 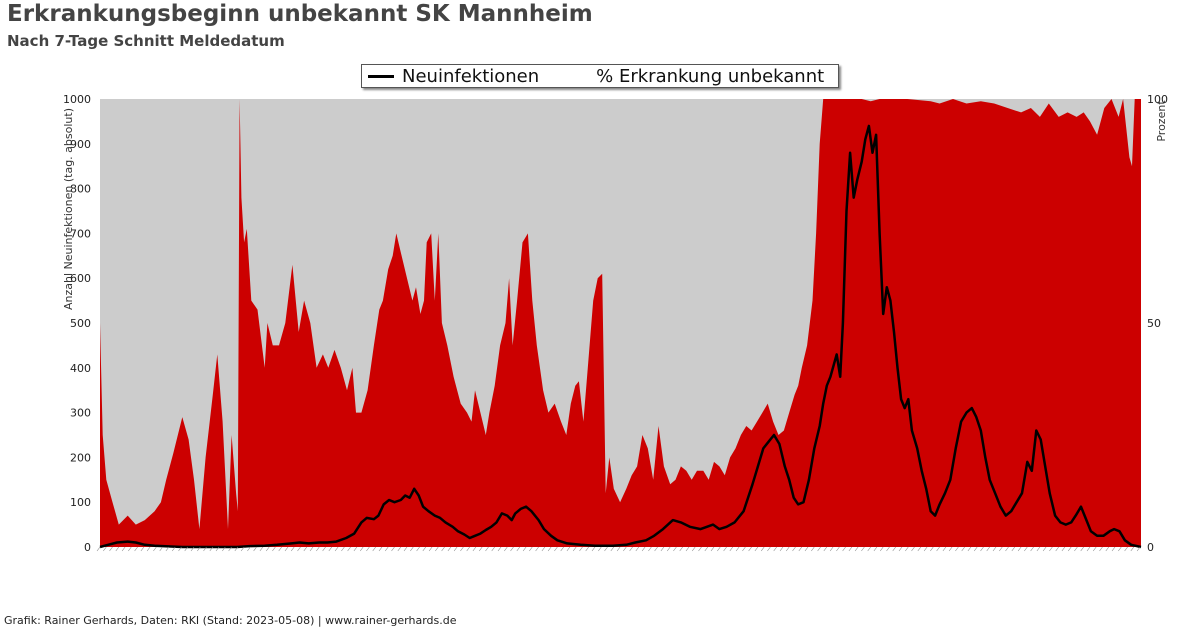 I want to click on right-axis-tick-label: 50, so click(x=1154, y=323).